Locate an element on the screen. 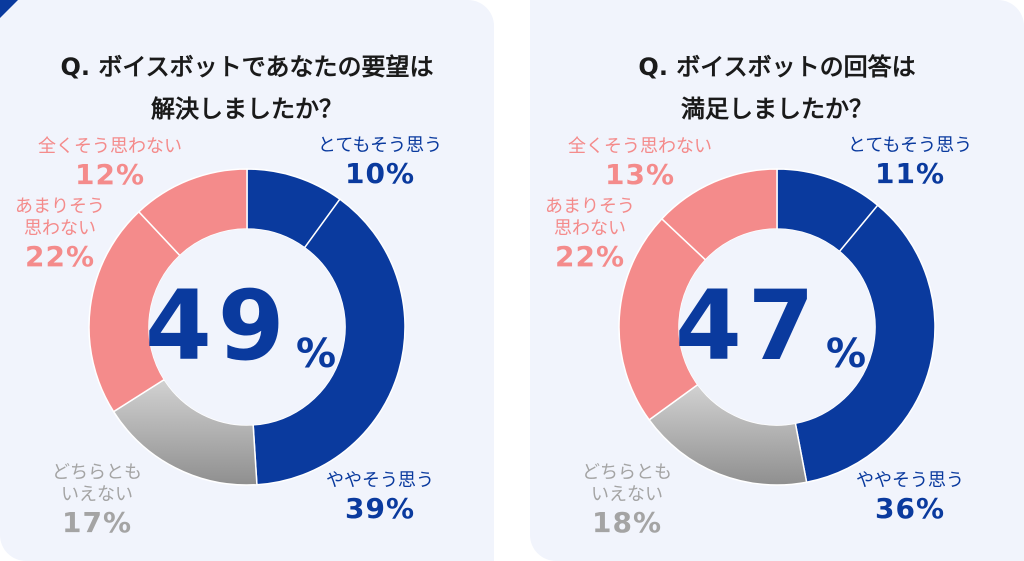 This screenshot has width=1024, height=561. label-neutral: どちらとも いえない 18% is located at coordinates (627, 501).